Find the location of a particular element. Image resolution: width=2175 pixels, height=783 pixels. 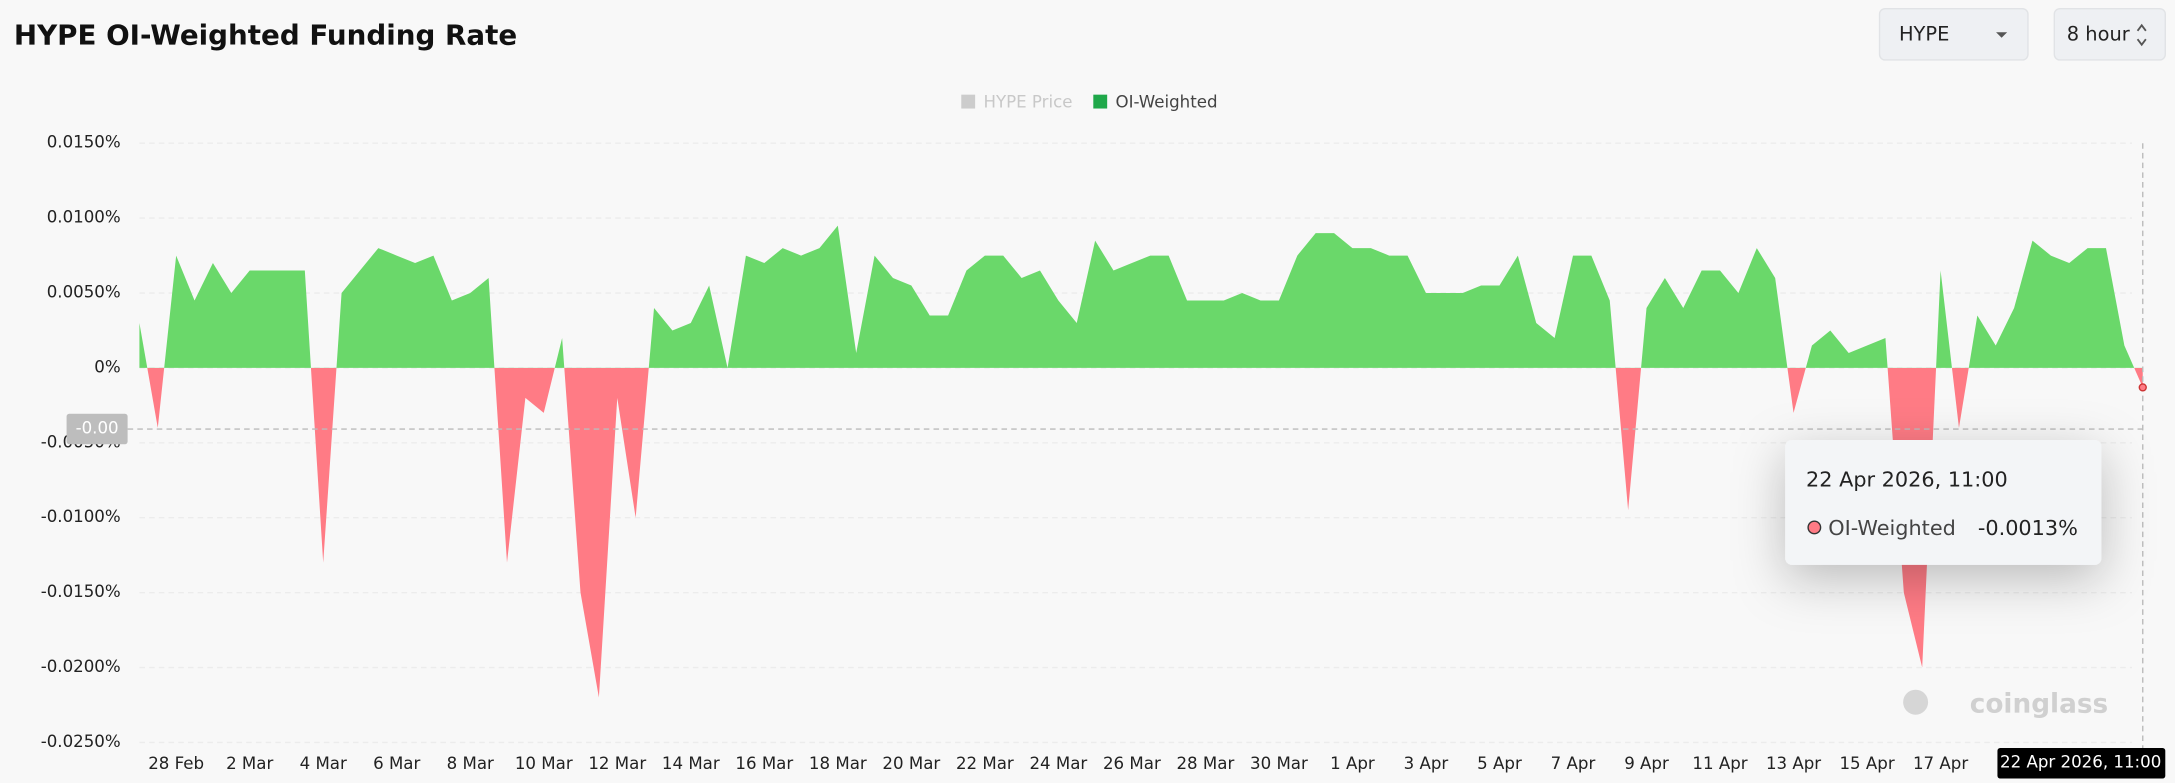

y-tick-label: 0.0100% is located at coordinates (84, 217).